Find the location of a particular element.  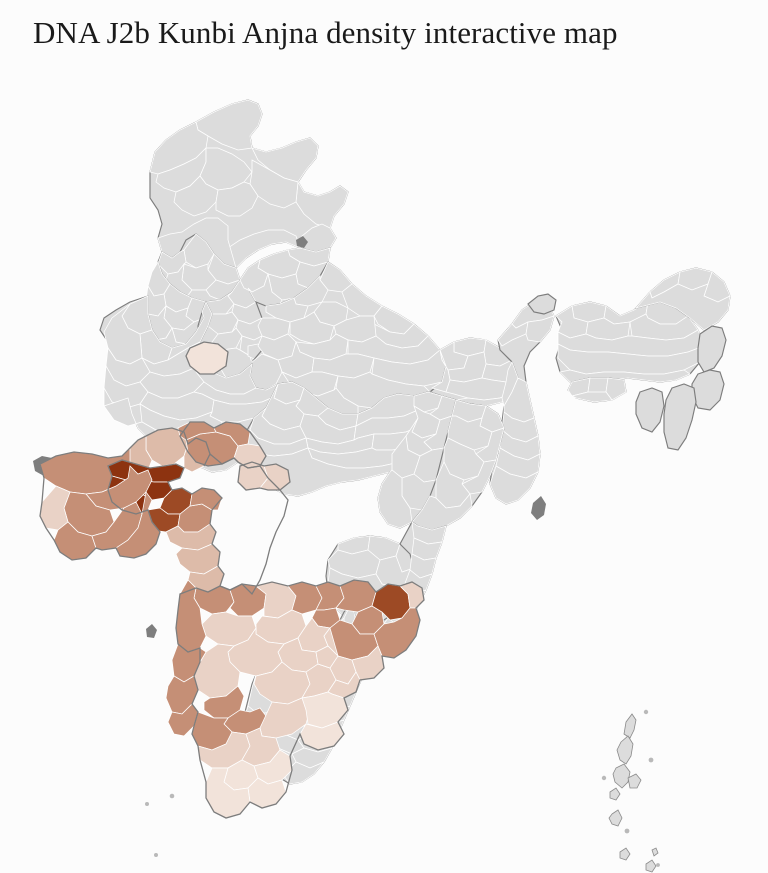

district-parbhani is located at coordinates (327, 657).